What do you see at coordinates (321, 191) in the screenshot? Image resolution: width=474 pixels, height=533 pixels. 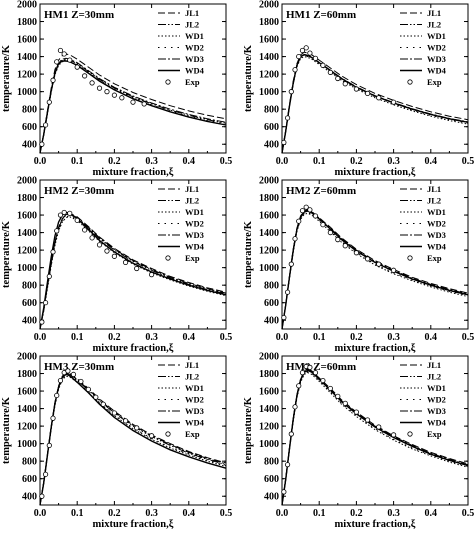 I see `panel-title: HM2 Z=60mm` at bounding box center [321, 191].